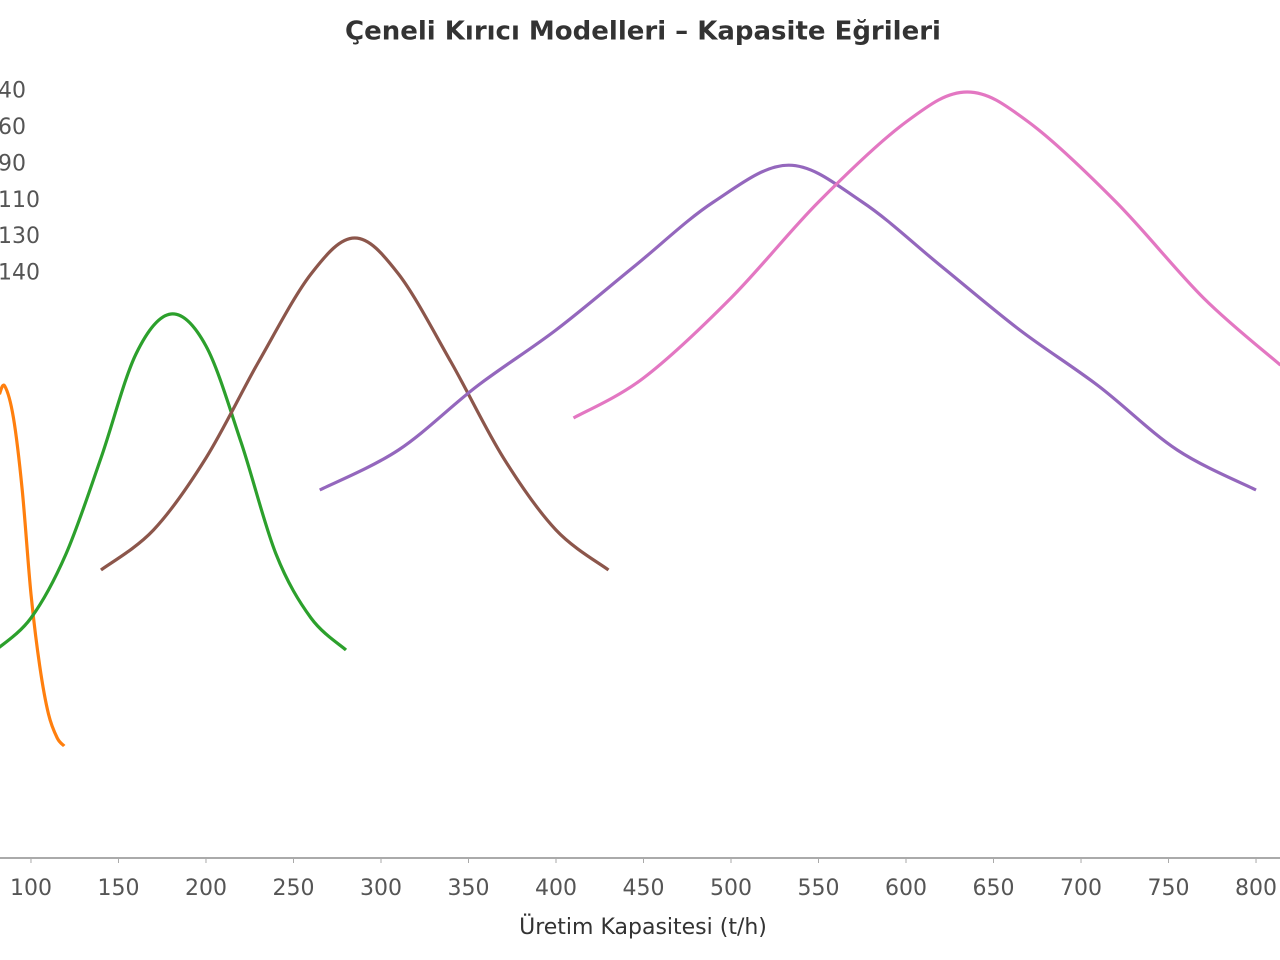 This screenshot has height=960, width=1280. Describe the element at coordinates (819, 888) in the screenshot. I see `x-tick-label: 550` at that location.